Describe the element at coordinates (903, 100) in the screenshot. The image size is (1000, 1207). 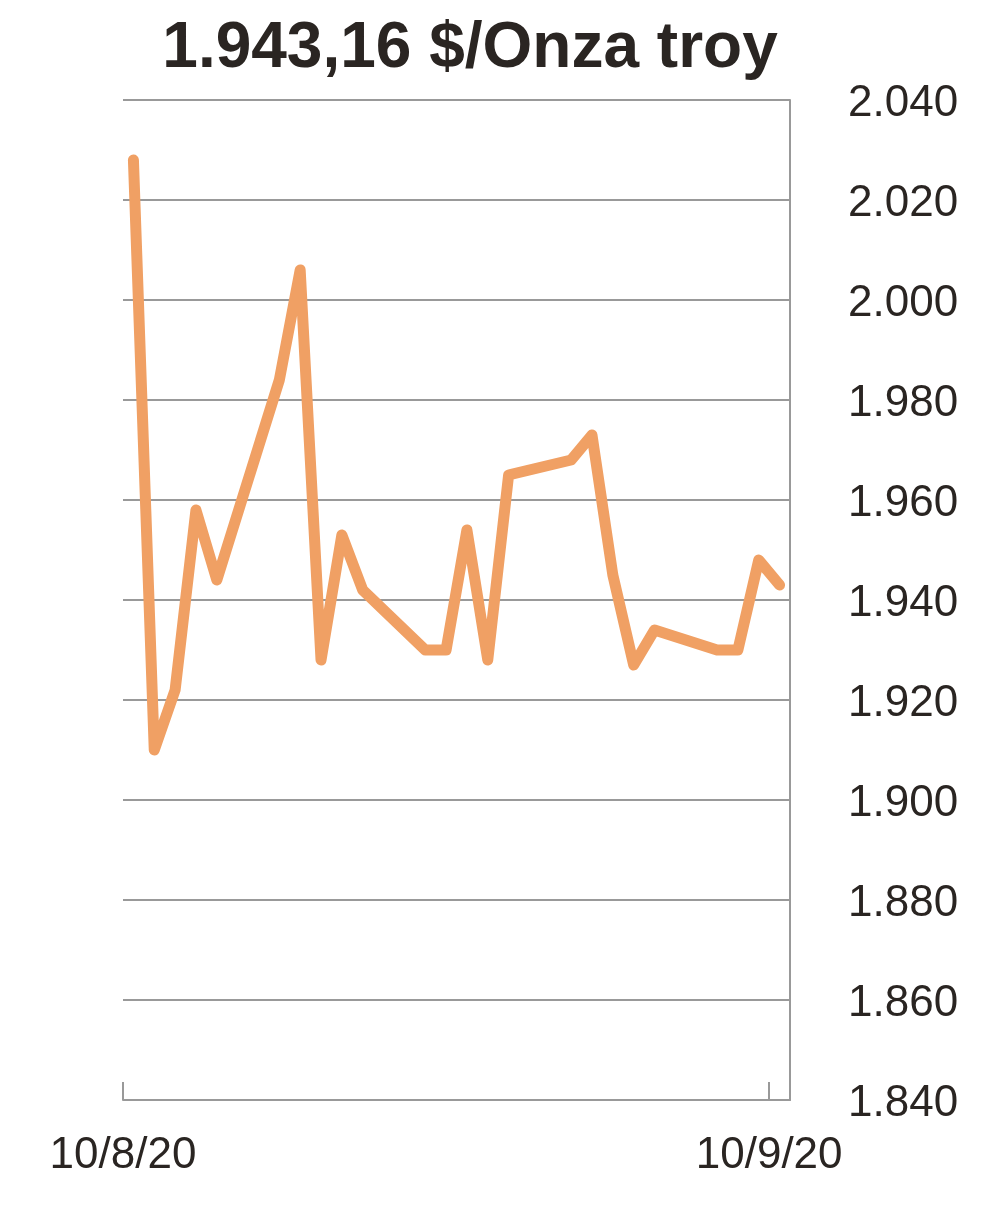
I see `y-tick-label: 2.040` at that location.